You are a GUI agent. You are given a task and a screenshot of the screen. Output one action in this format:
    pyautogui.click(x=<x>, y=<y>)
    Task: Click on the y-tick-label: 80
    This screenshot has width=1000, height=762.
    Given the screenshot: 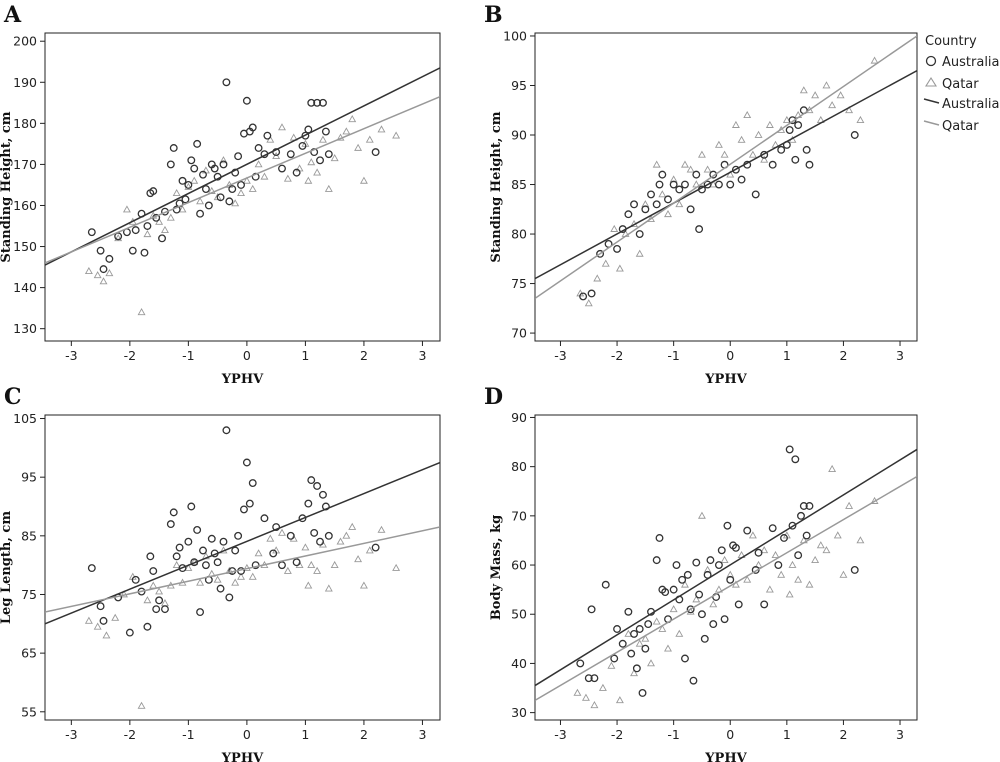 What is the action you would take?
    pyautogui.click(x=519, y=466)
    